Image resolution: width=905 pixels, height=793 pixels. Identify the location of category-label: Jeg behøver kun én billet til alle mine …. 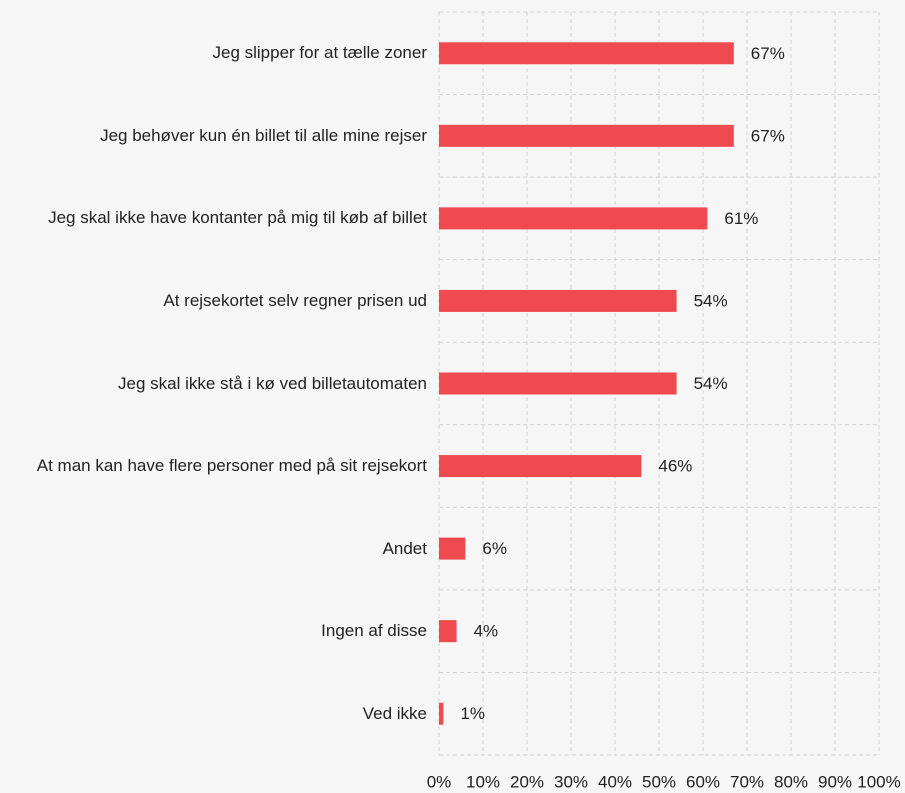
(263, 135).